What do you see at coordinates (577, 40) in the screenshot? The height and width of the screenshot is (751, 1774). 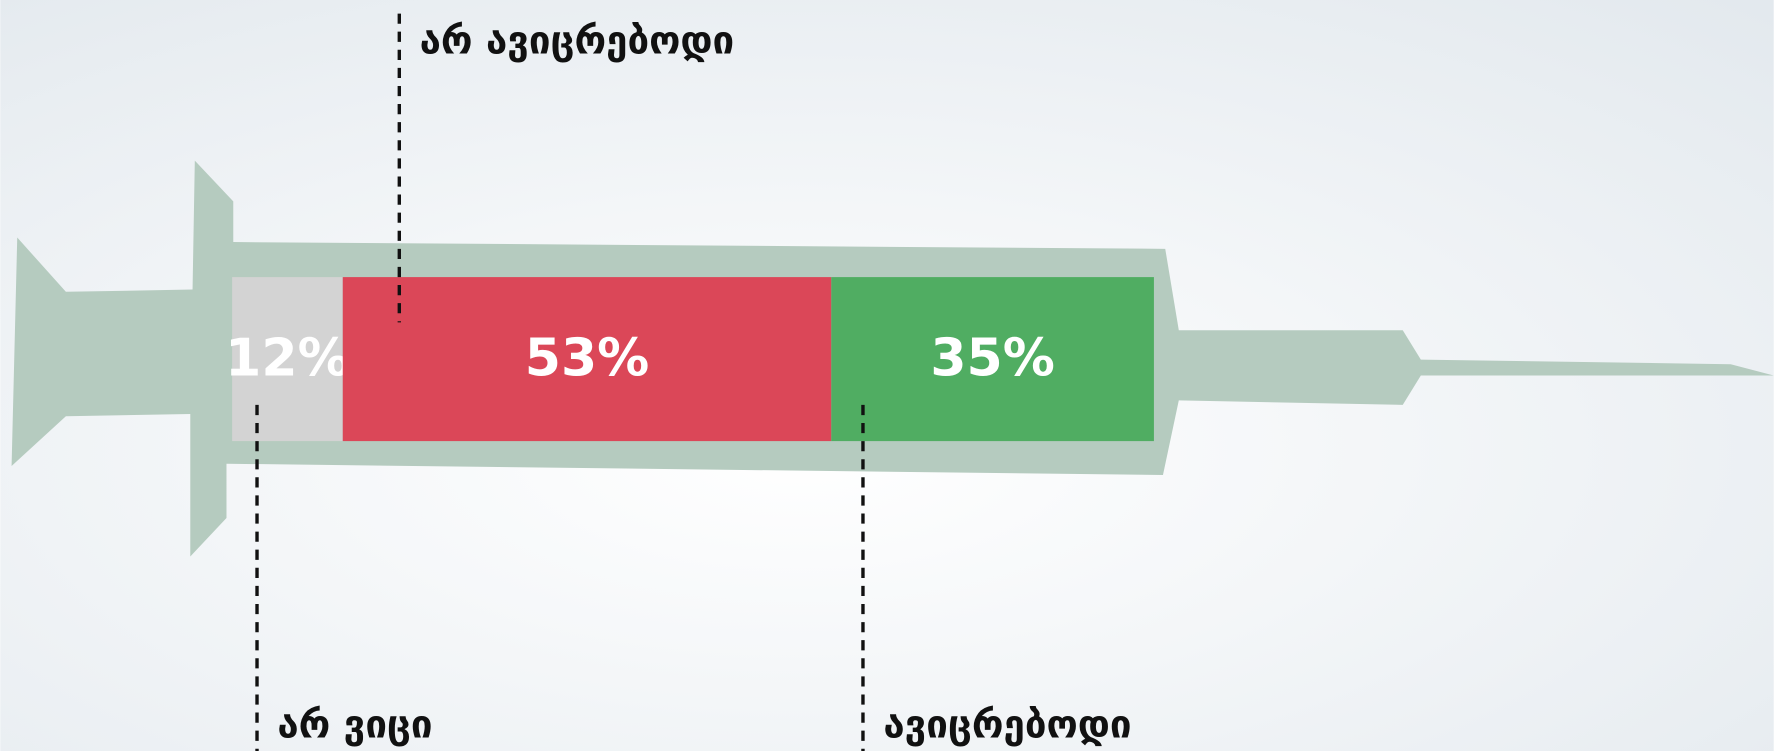 I see `annotation-label: არ ავიცრებოდი` at bounding box center [577, 40].